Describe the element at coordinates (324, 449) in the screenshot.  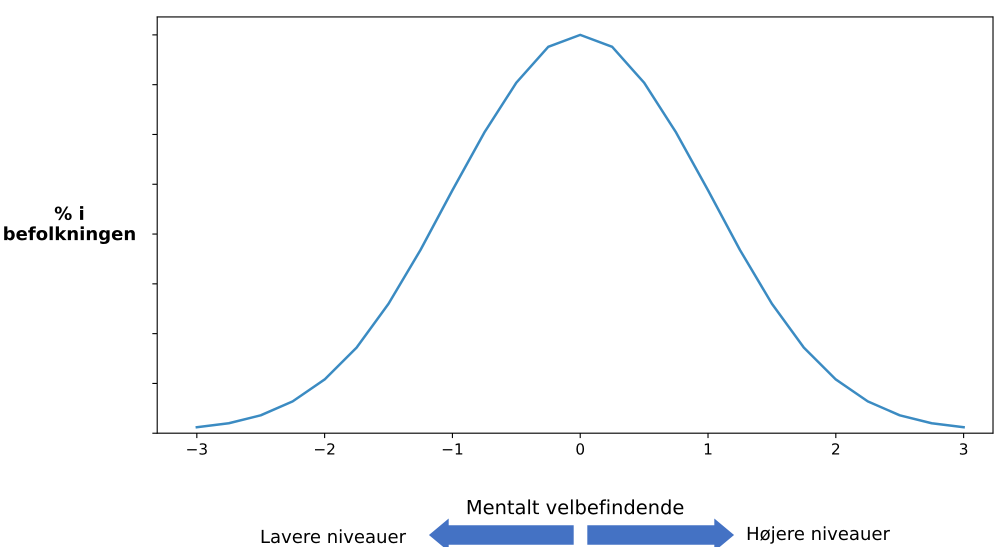
I see `x-tick-label: −2` at that location.